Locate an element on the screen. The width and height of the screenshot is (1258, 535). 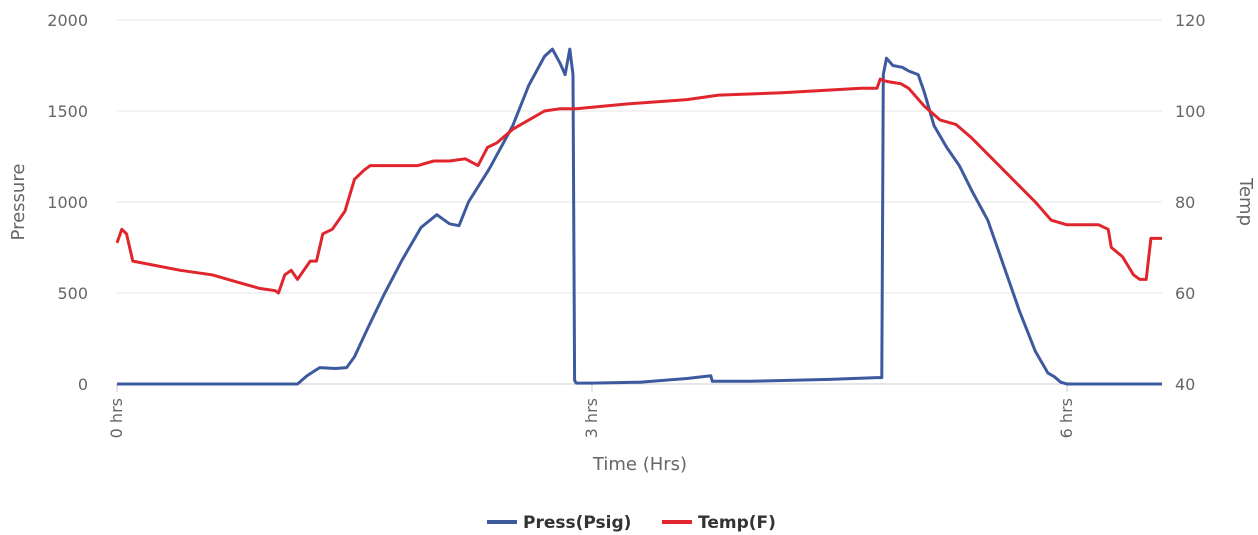
x-axis-ticks: 0 hrs 3 hrs 6 hrs is located at coordinates (591, 411).